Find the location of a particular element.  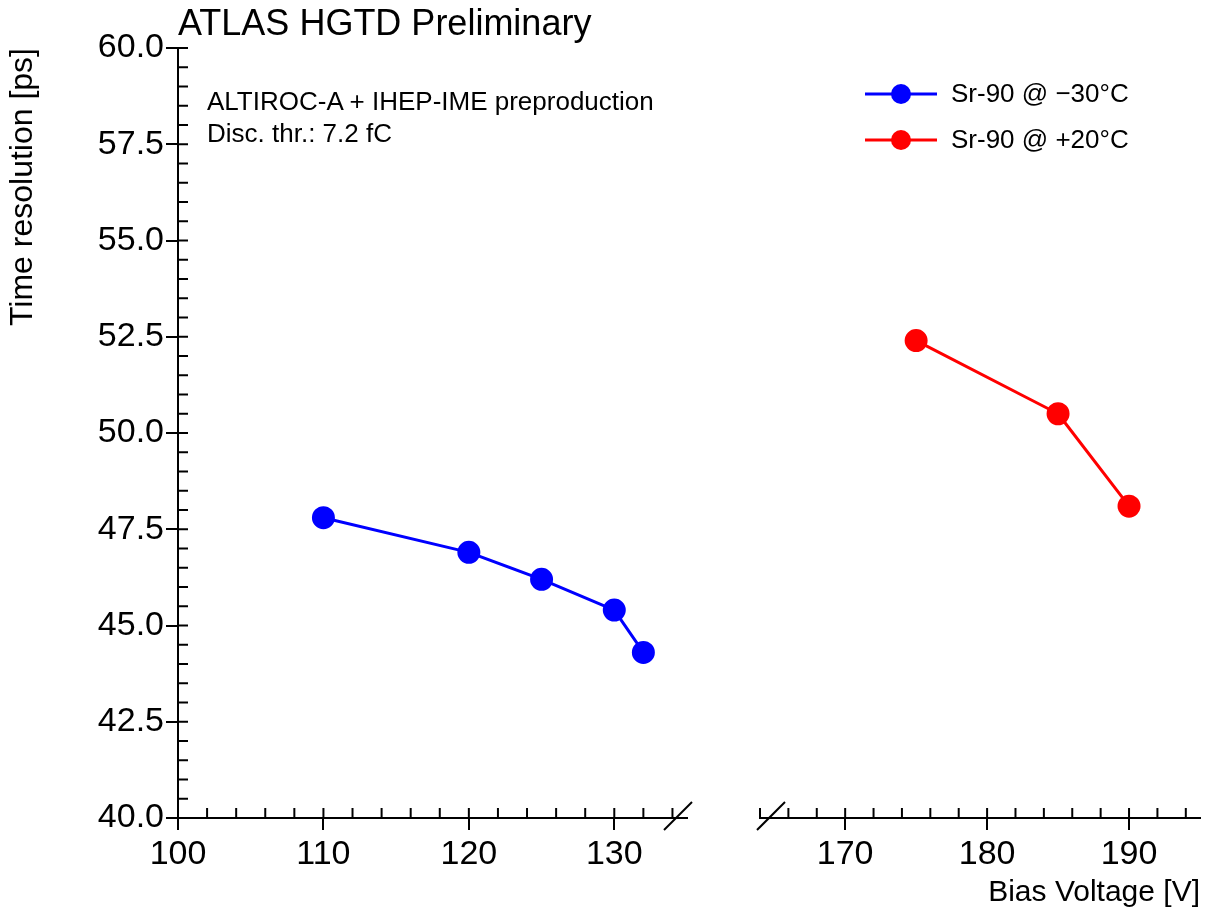

x-tick-label: 130 is located at coordinates (614, 851).